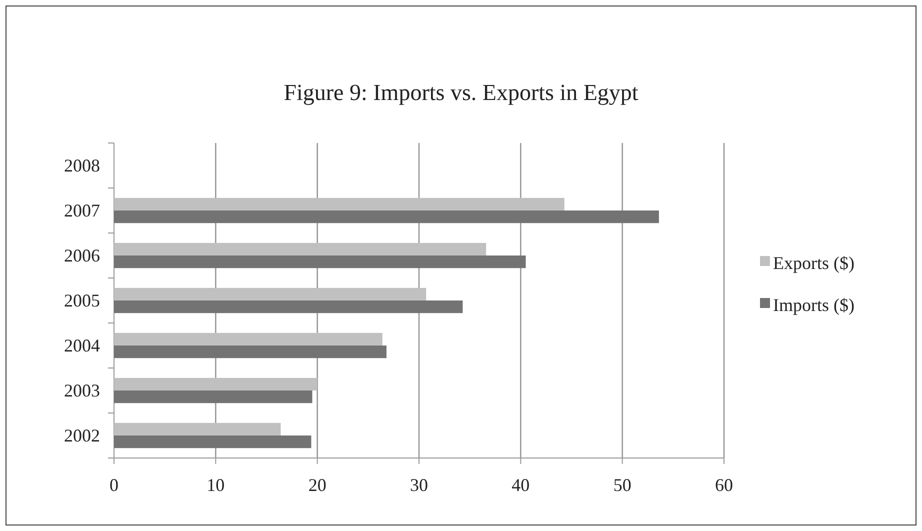 This screenshot has height=531, width=922. I want to click on x-tick-label: 40, so click(521, 484).